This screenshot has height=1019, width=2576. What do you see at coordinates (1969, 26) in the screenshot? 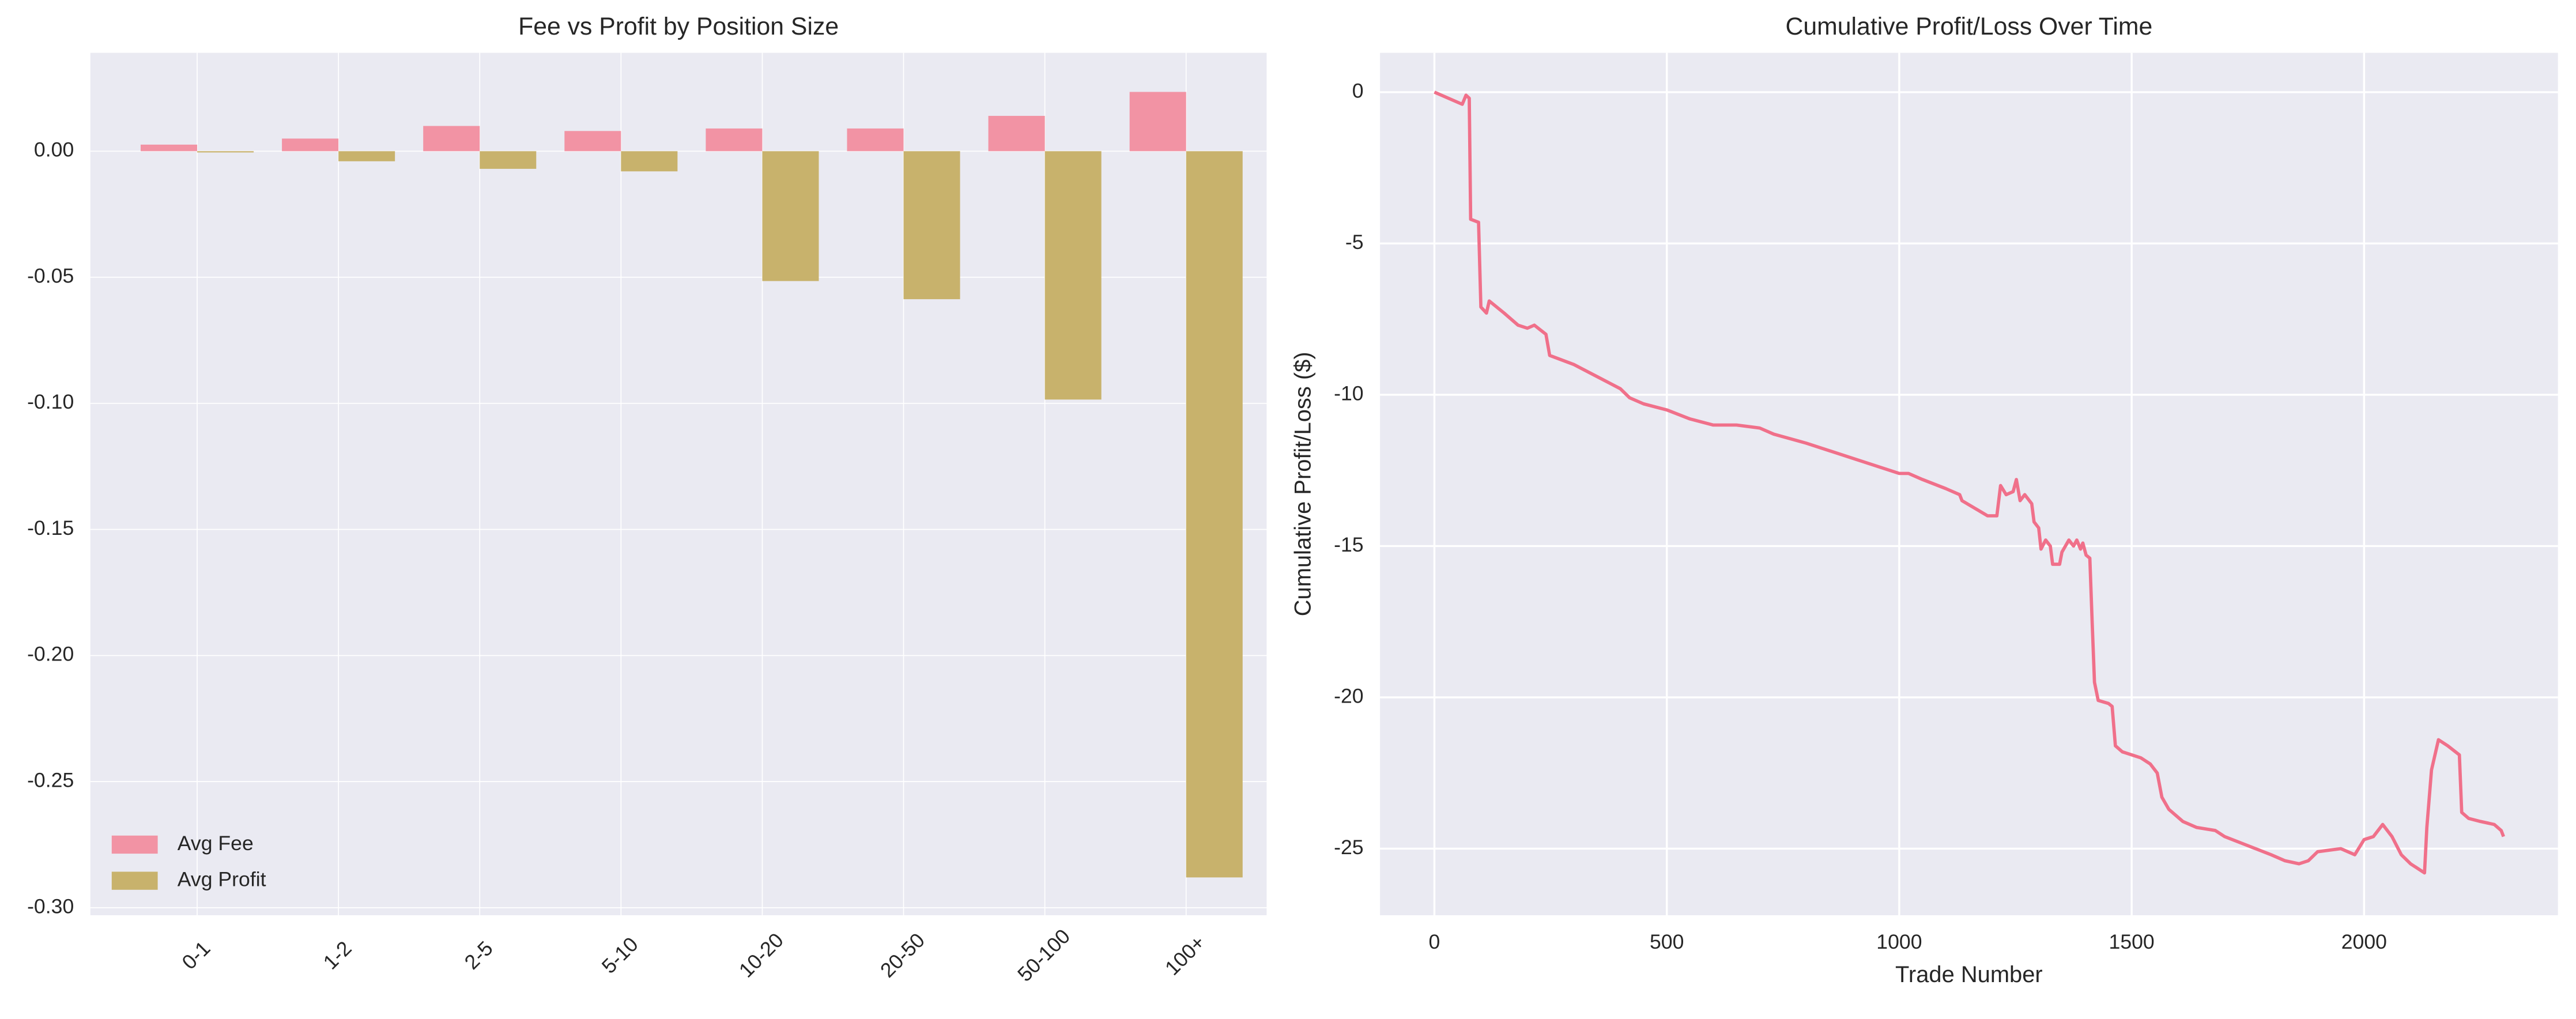
I see `chart-title: Cumulative Profit/Loss Over Time` at bounding box center [1969, 26].